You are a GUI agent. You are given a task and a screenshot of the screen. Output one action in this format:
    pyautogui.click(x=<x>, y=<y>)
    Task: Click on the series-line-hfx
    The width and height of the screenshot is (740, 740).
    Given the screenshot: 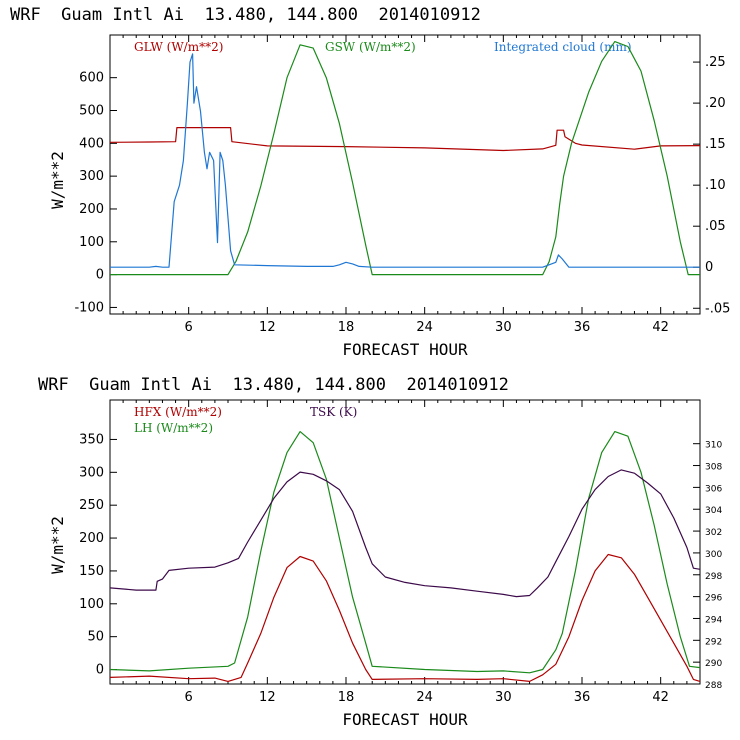 What is the action you would take?
    pyautogui.click(x=405, y=617)
    